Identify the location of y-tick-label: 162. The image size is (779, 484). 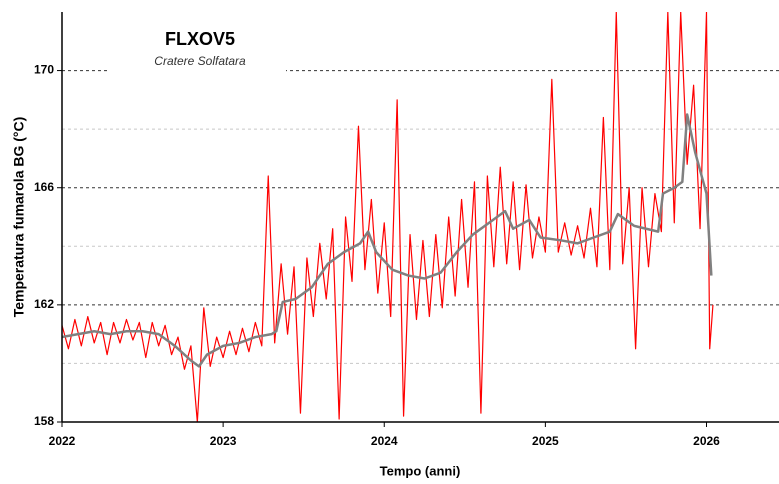
(44, 304).